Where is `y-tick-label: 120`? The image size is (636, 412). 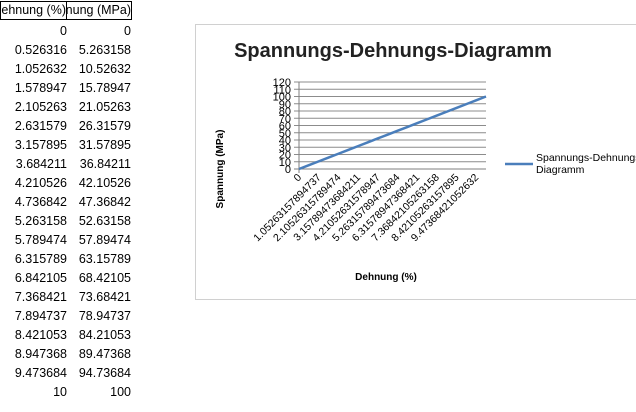
y-tick-label: 120 is located at coordinates (282, 83).